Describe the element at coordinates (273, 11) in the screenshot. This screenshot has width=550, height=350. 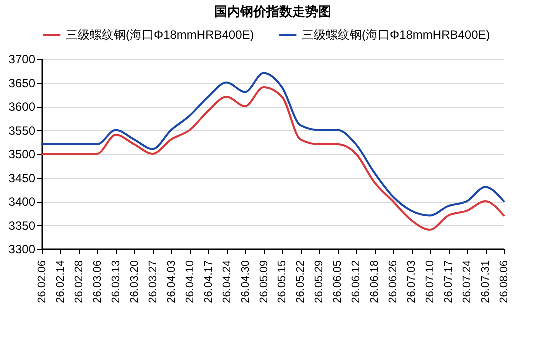
I see `chart-title: 国内钢价指数走势图` at that location.